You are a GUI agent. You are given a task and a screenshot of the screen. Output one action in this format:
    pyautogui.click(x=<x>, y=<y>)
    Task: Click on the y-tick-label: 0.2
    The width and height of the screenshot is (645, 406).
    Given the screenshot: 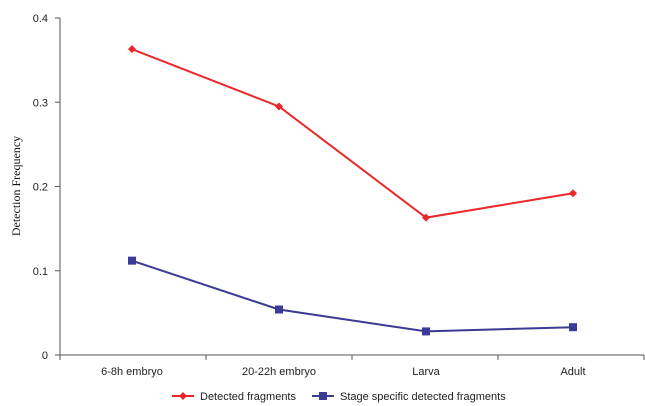 What is the action you would take?
    pyautogui.click(x=40, y=188)
    